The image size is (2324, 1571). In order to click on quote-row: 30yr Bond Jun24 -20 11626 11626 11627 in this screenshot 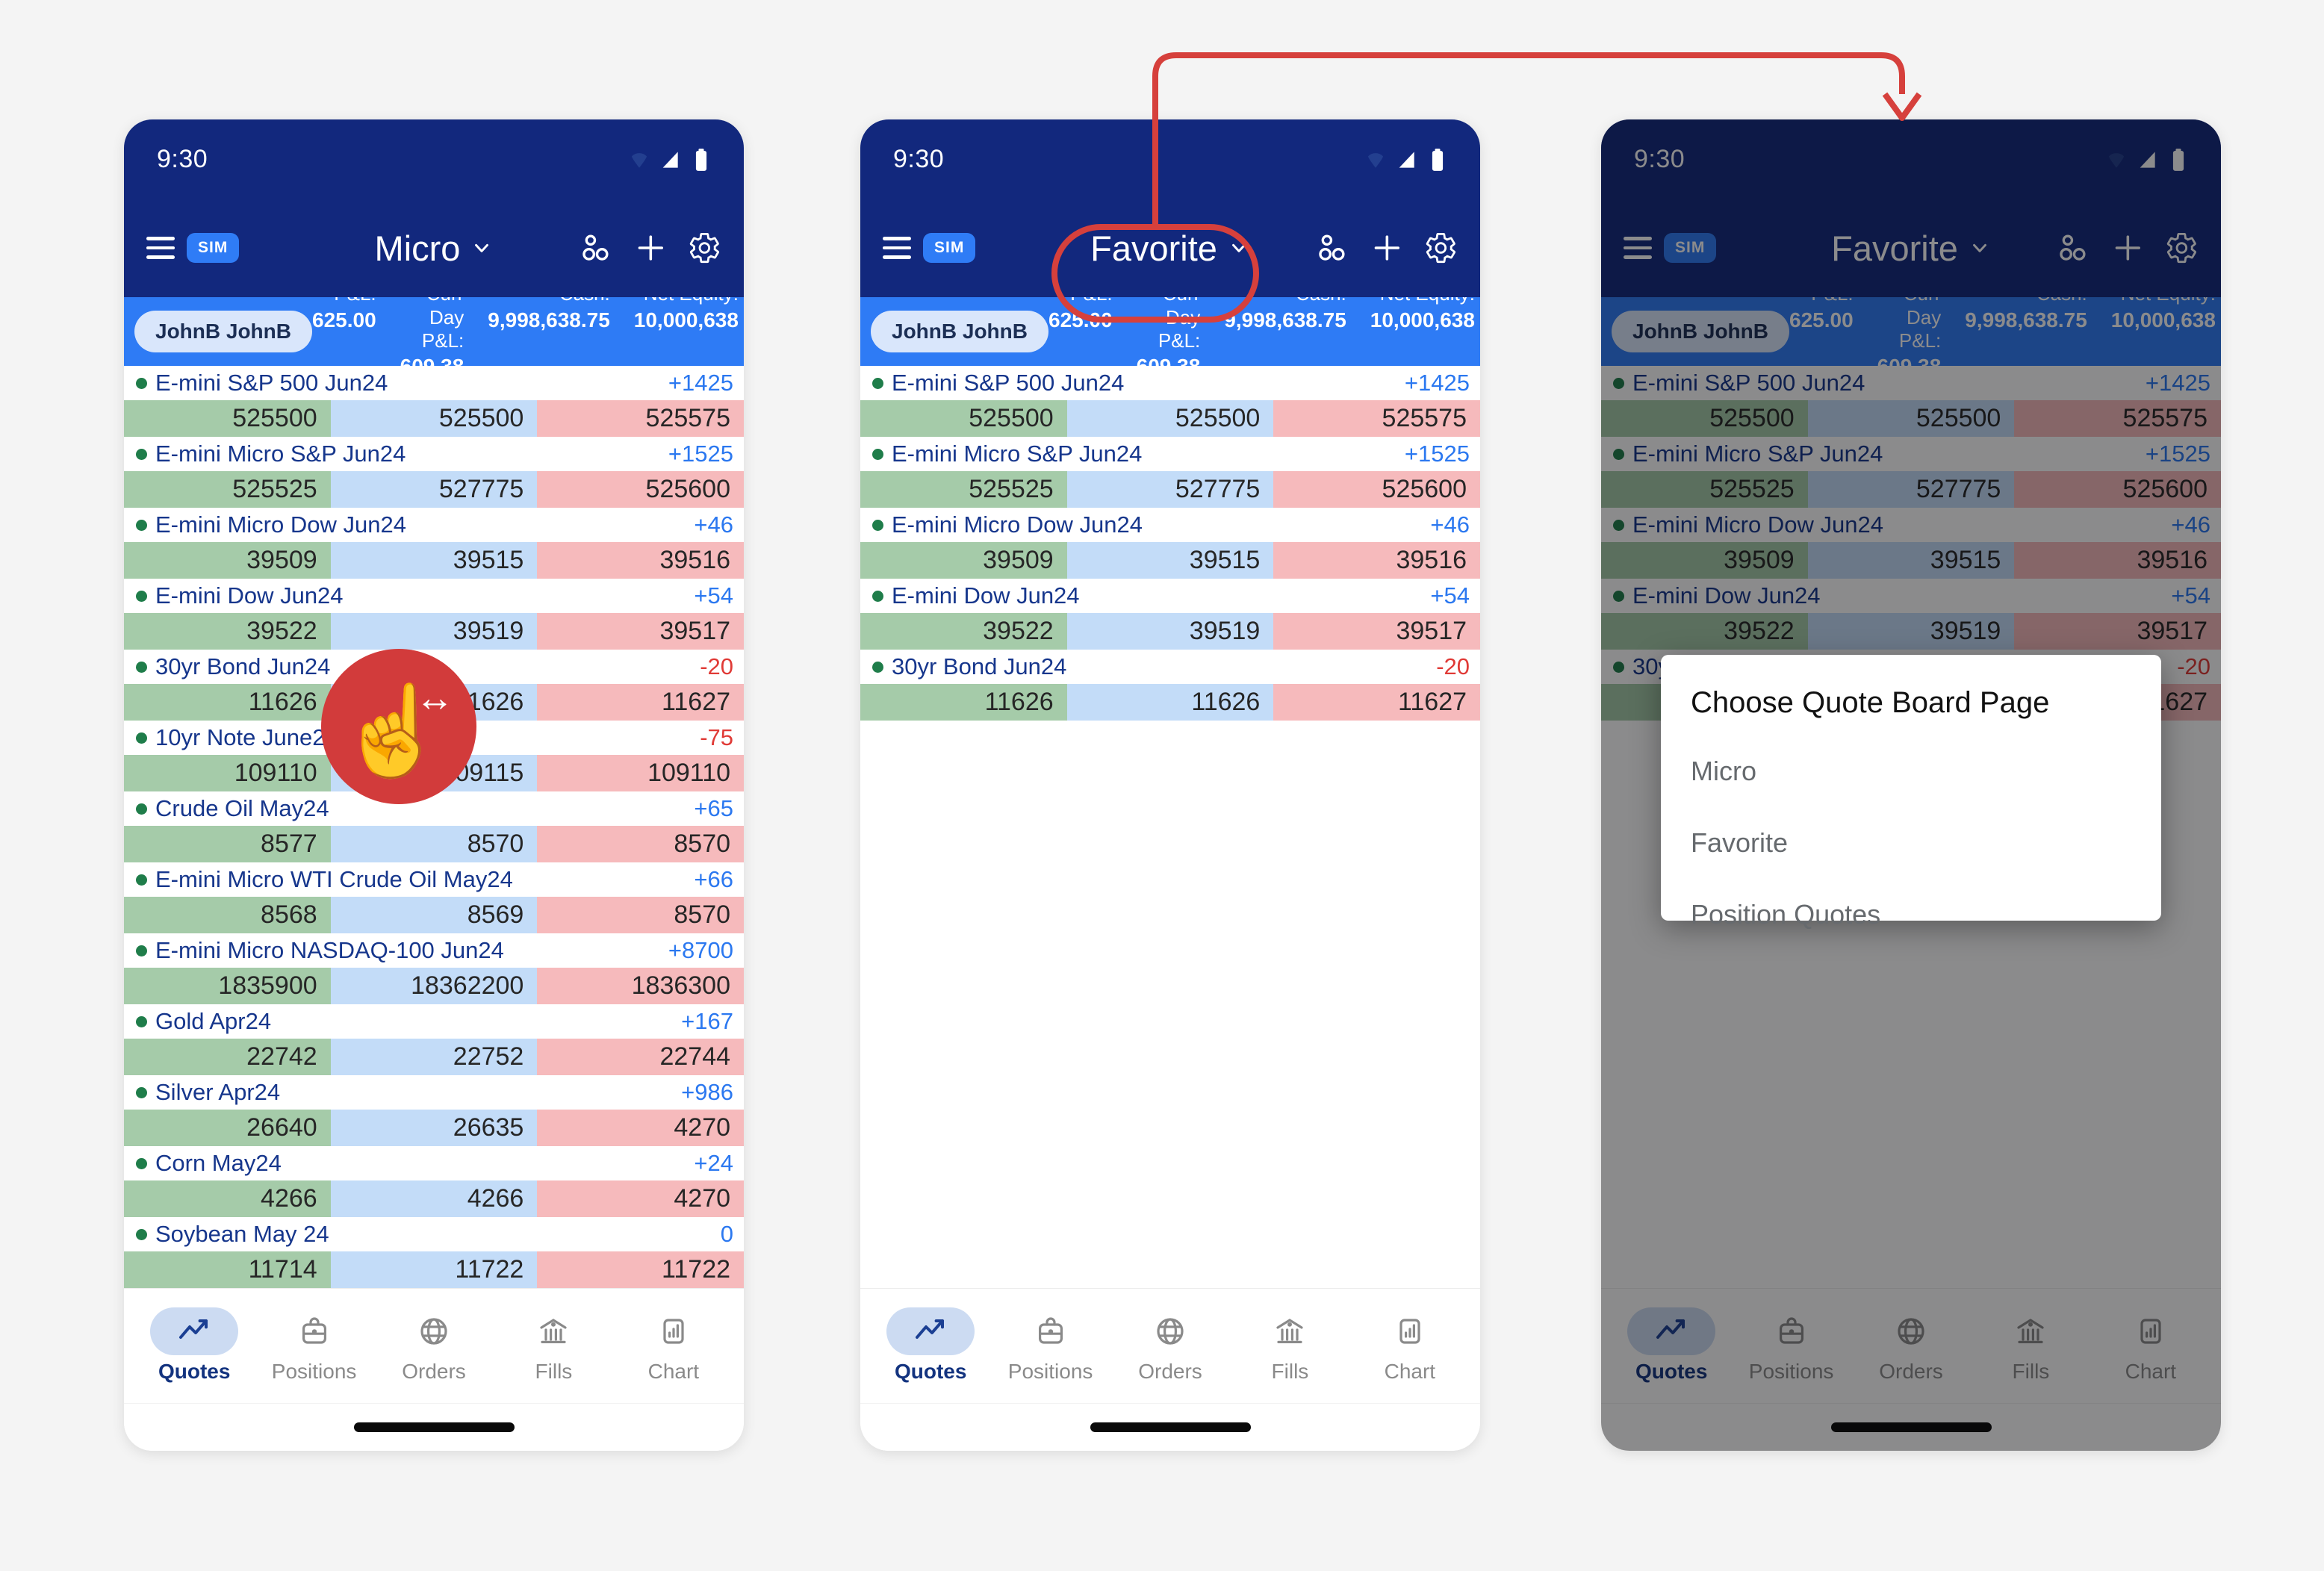, I will do `click(1170, 685)`.